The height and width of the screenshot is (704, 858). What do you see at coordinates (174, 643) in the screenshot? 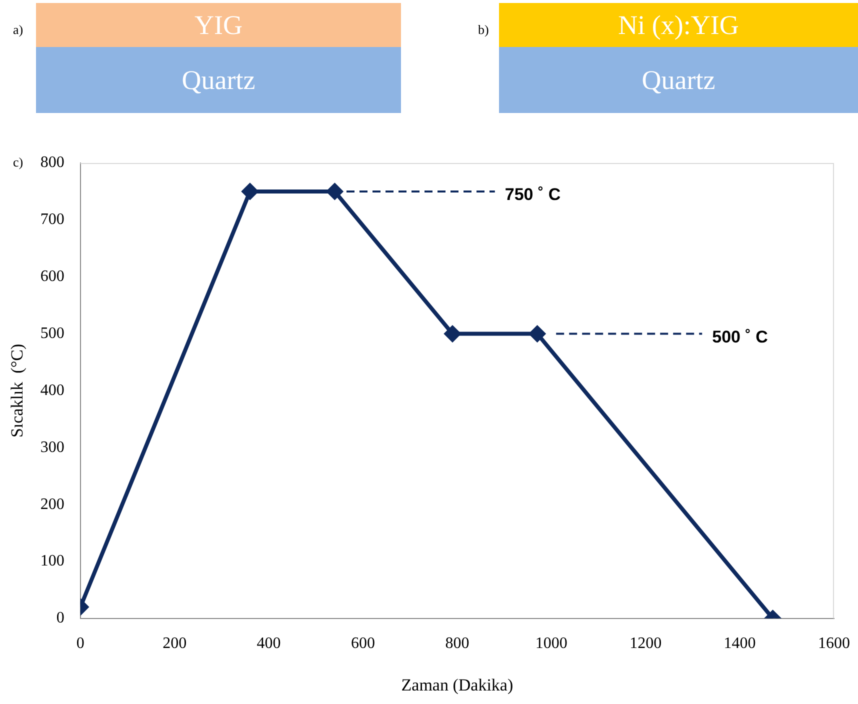
I see `x-tick-label: 200` at bounding box center [174, 643].